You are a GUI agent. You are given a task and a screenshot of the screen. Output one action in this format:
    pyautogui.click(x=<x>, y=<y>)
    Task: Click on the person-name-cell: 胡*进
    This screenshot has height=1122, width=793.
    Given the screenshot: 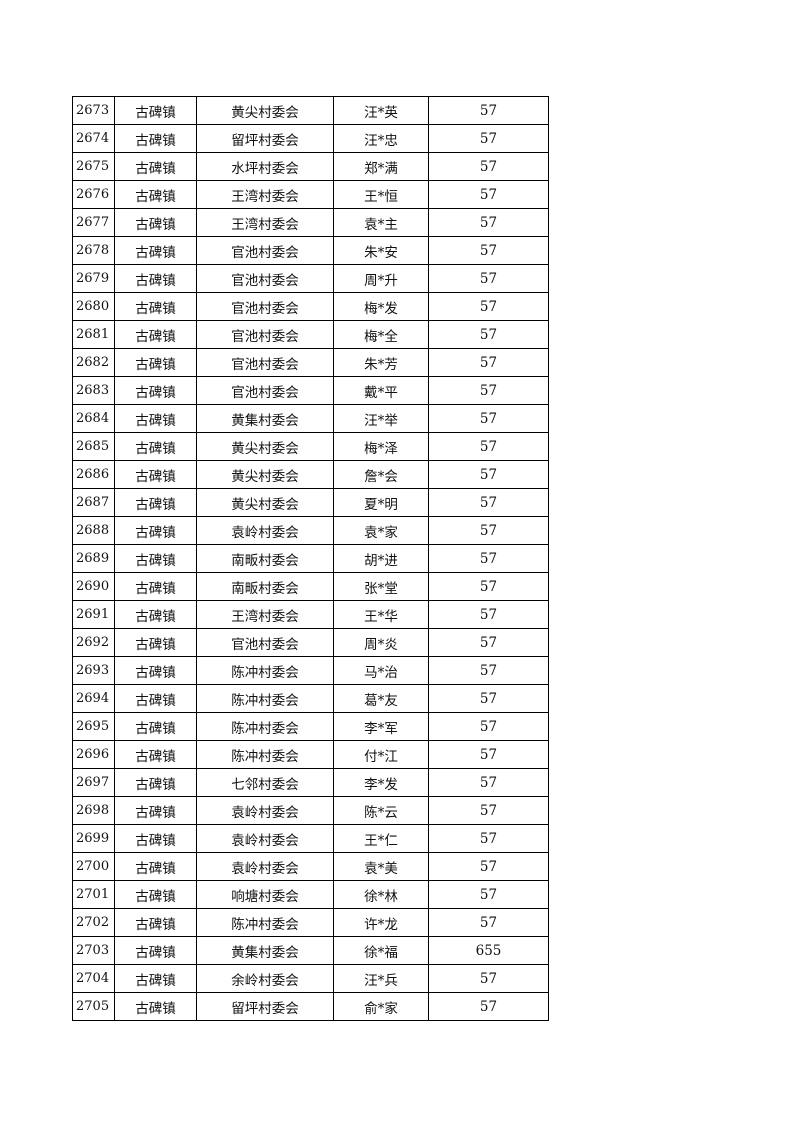 What is the action you would take?
    pyautogui.click(x=381, y=558)
    